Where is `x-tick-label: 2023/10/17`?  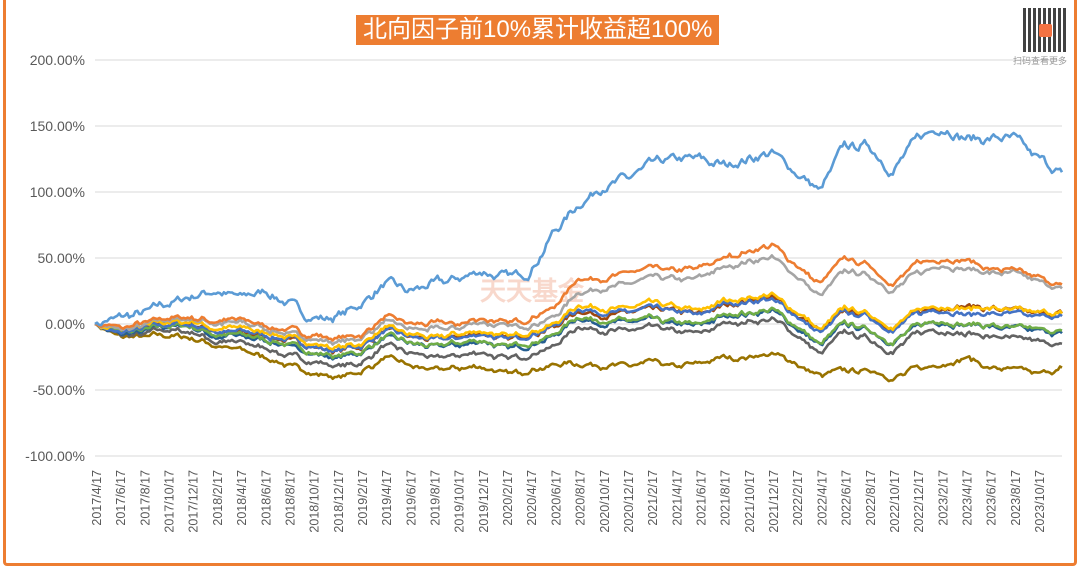 x-tick-label: 2023/10/17 is located at coordinates (1040, 501).